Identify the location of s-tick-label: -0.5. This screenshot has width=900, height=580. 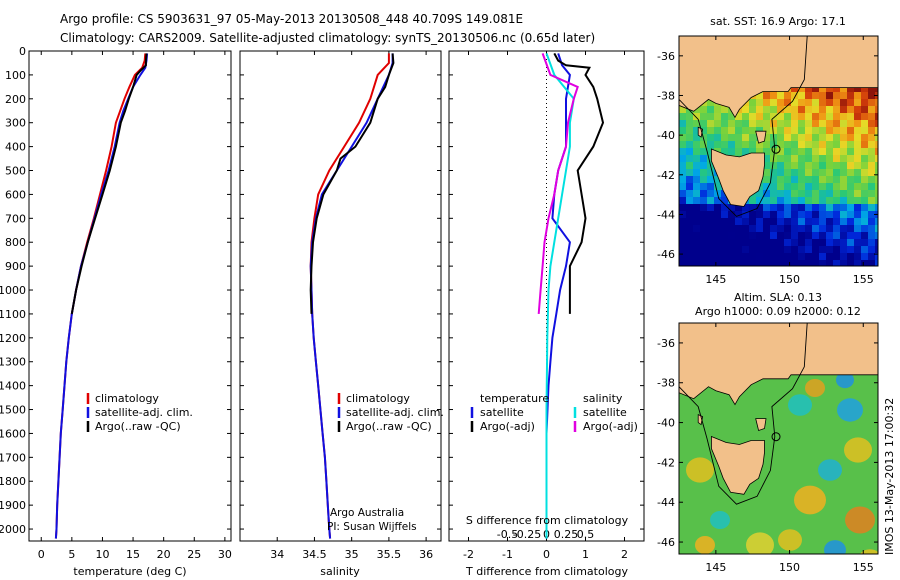
(507, 534).